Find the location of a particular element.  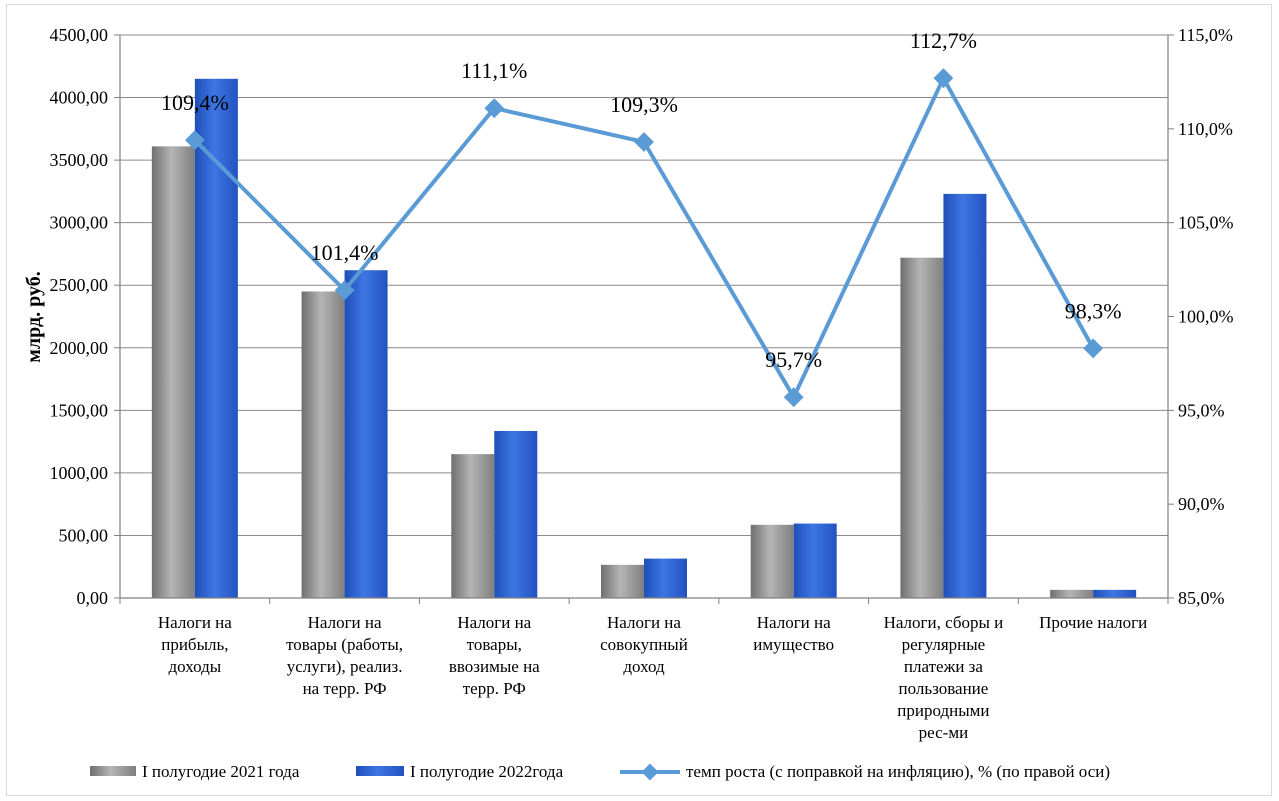

y2-tick-label: 115,0% is located at coordinates (1205, 35).